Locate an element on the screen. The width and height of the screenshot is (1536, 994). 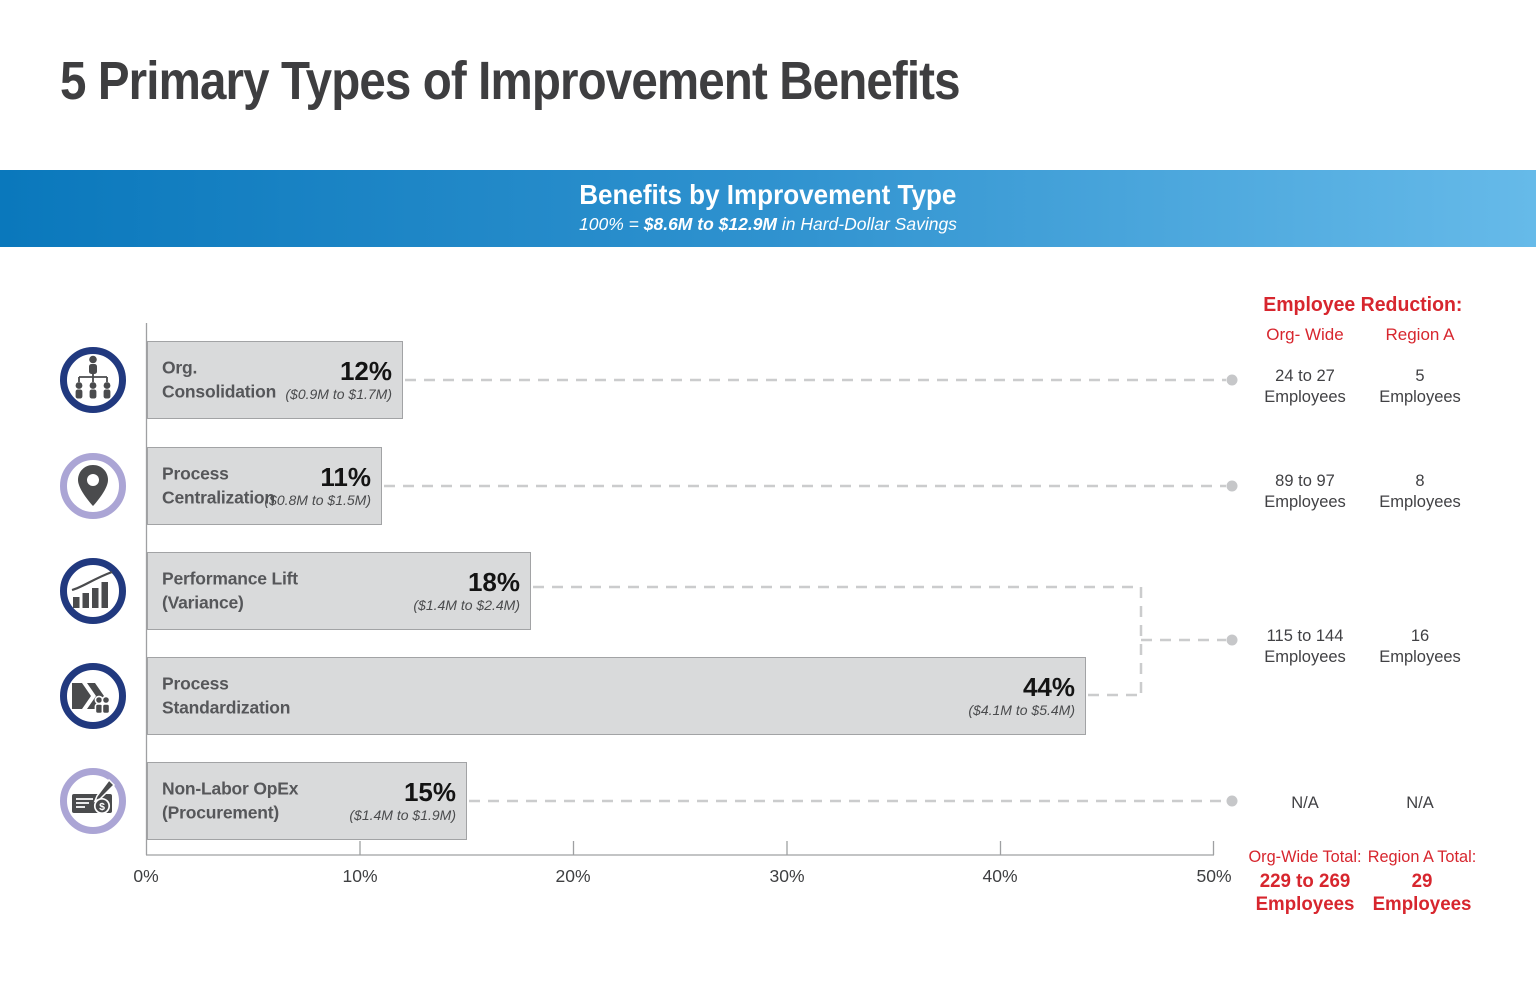
chart-title: Benefits by Improvement Type is located at coordinates (768, 195).